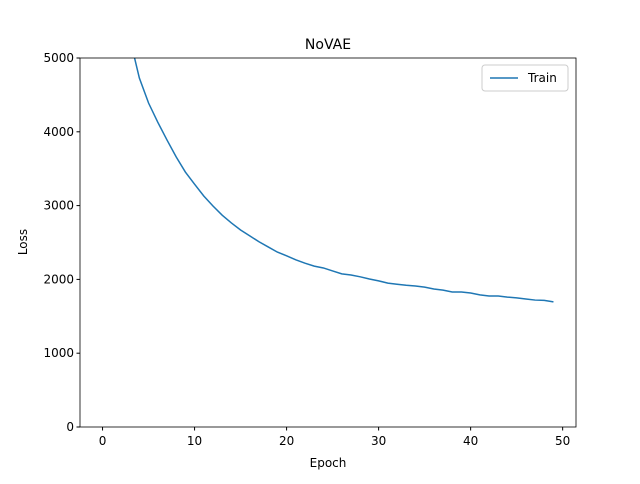 This screenshot has width=640, height=484. What do you see at coordinates (378, 441) in the screenshot?
I see `x-tick-label: 30` at bounding box center [378, 441].